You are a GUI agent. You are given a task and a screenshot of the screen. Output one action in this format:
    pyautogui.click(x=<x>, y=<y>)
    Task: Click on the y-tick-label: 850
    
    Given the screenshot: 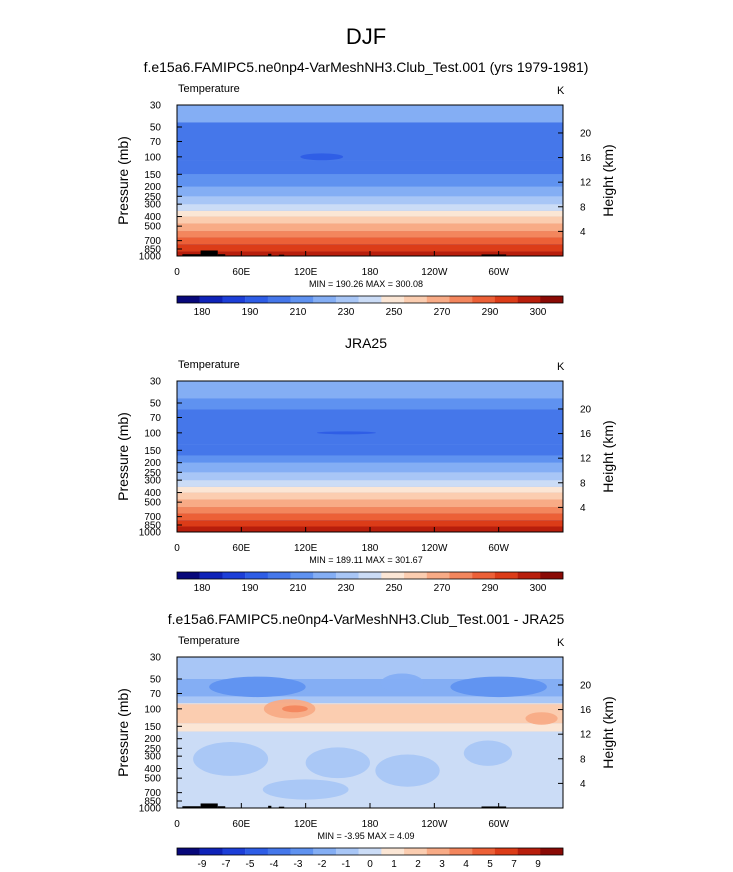 What is the action you would take?
    pyautogui.click(x=152, y=526)
    